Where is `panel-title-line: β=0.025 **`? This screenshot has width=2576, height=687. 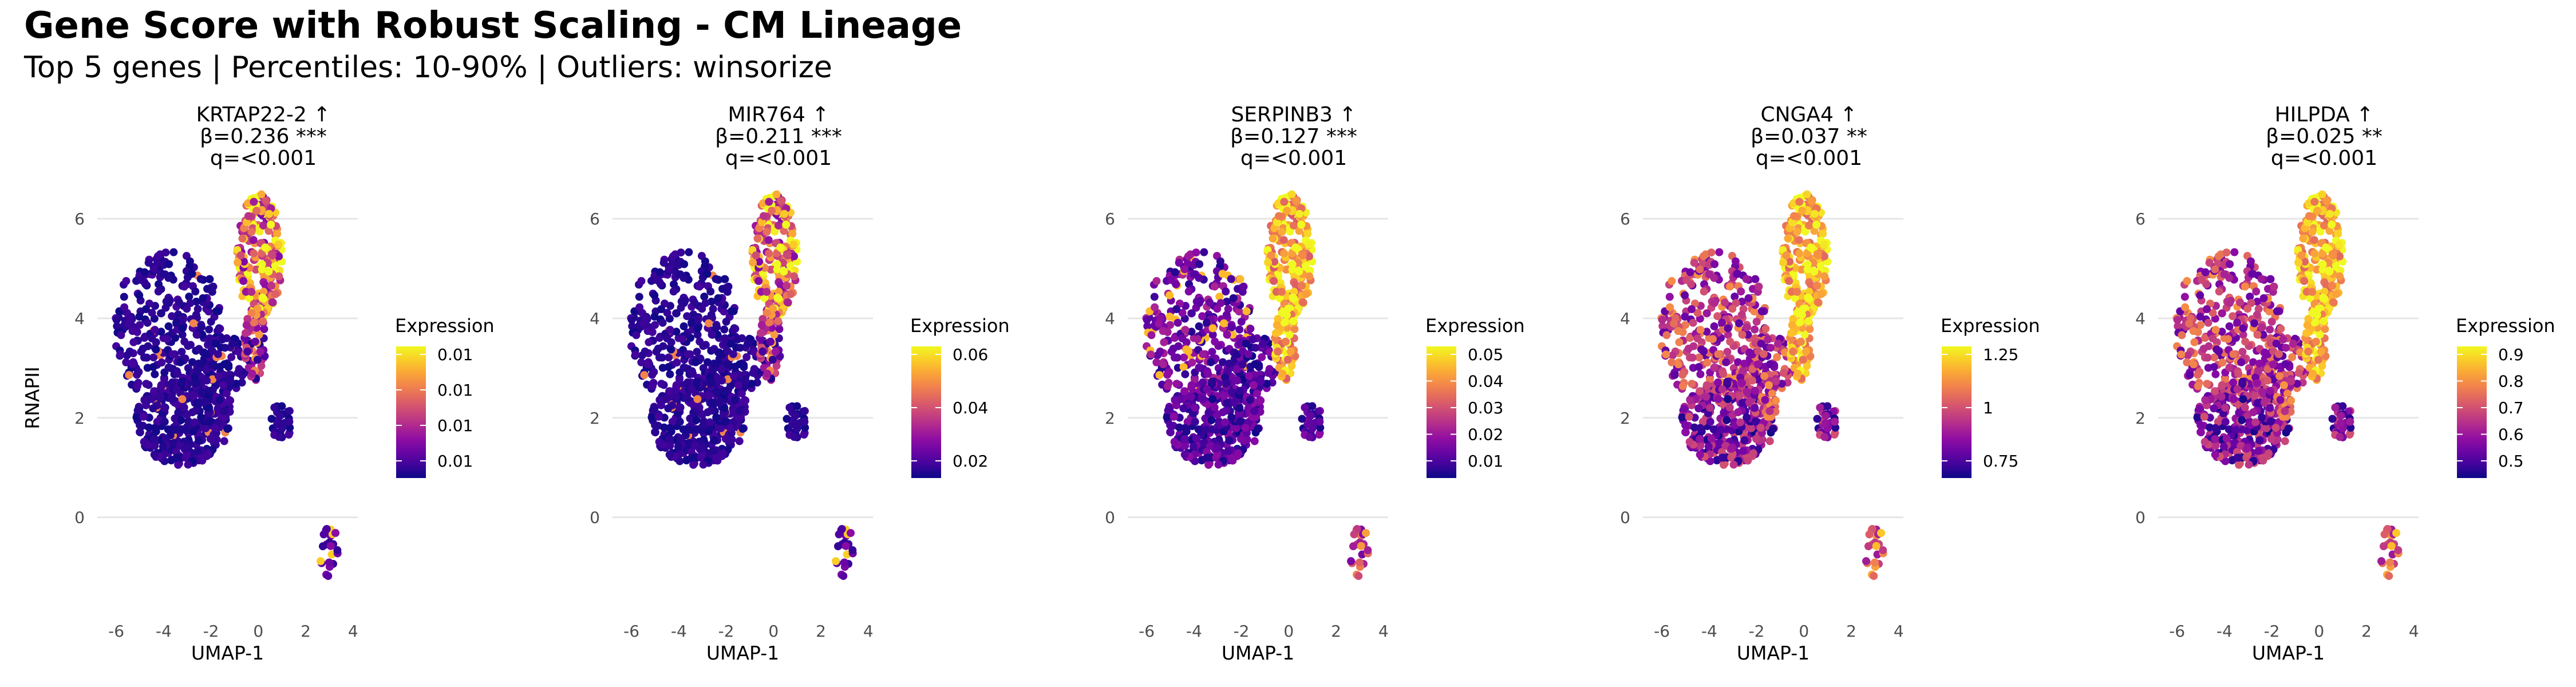 panel-title-line: β=0.025 ** is located at coordinates (2324, 137).